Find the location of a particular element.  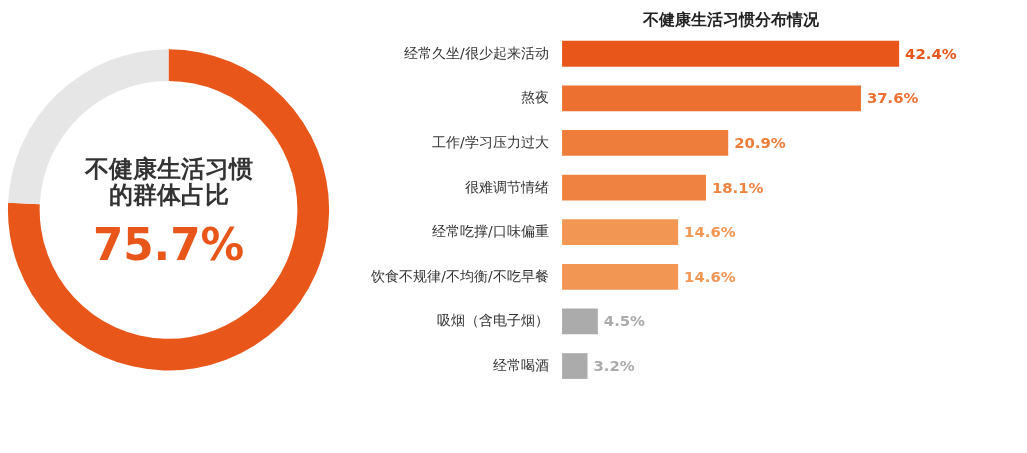

y-tick-label: 经常久坐/很少起来活动 is located at coordinates (476, 52).